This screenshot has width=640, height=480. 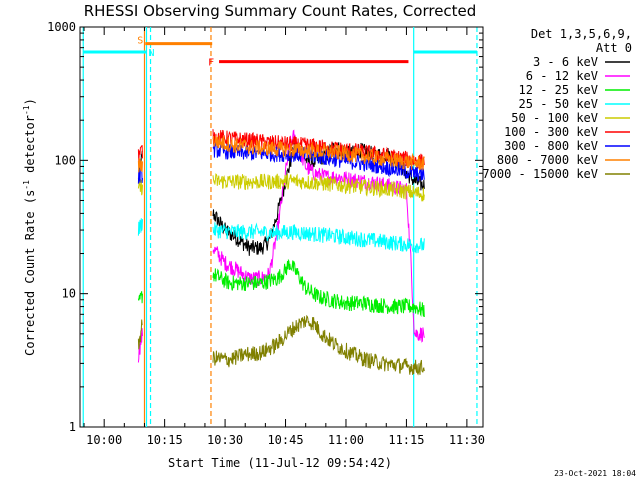 I want to click on flag-bars: SN F, so click(x=280, y=52).